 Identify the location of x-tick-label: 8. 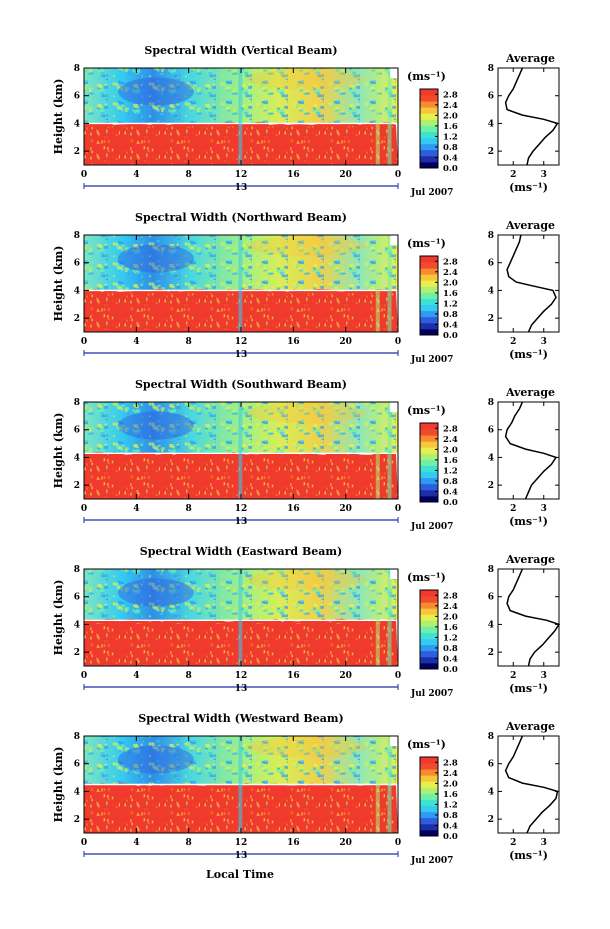
(189, 509).